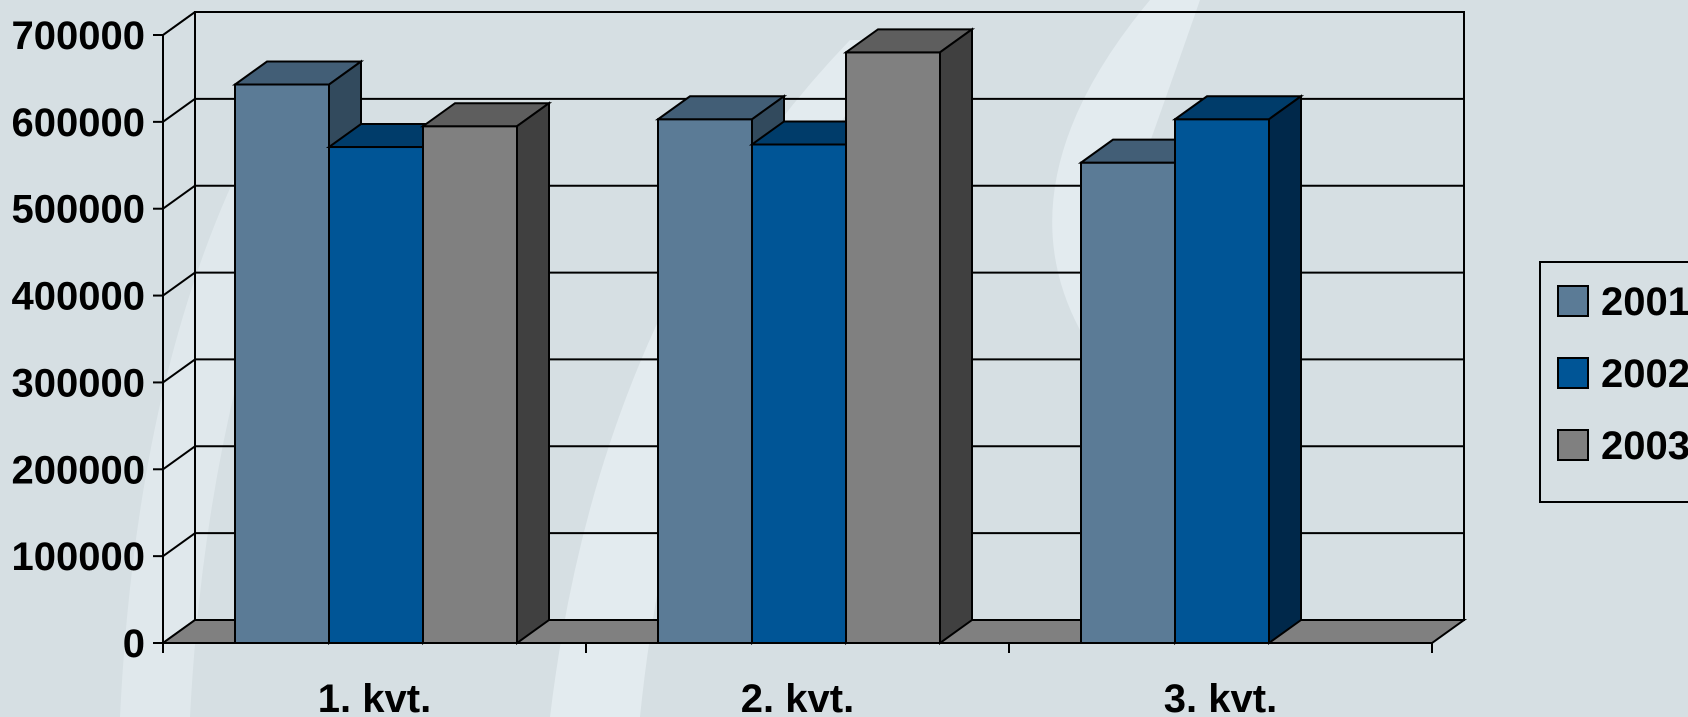 The image size is (1688, 717). I want to click on y-tick-label: 400000, so click(78, 297).